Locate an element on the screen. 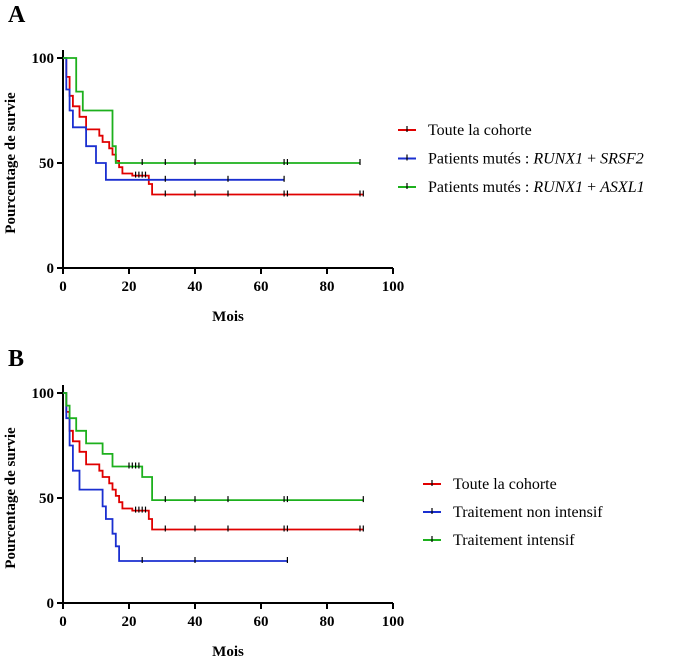  panel-label: A is located at coordinates (17, 15).